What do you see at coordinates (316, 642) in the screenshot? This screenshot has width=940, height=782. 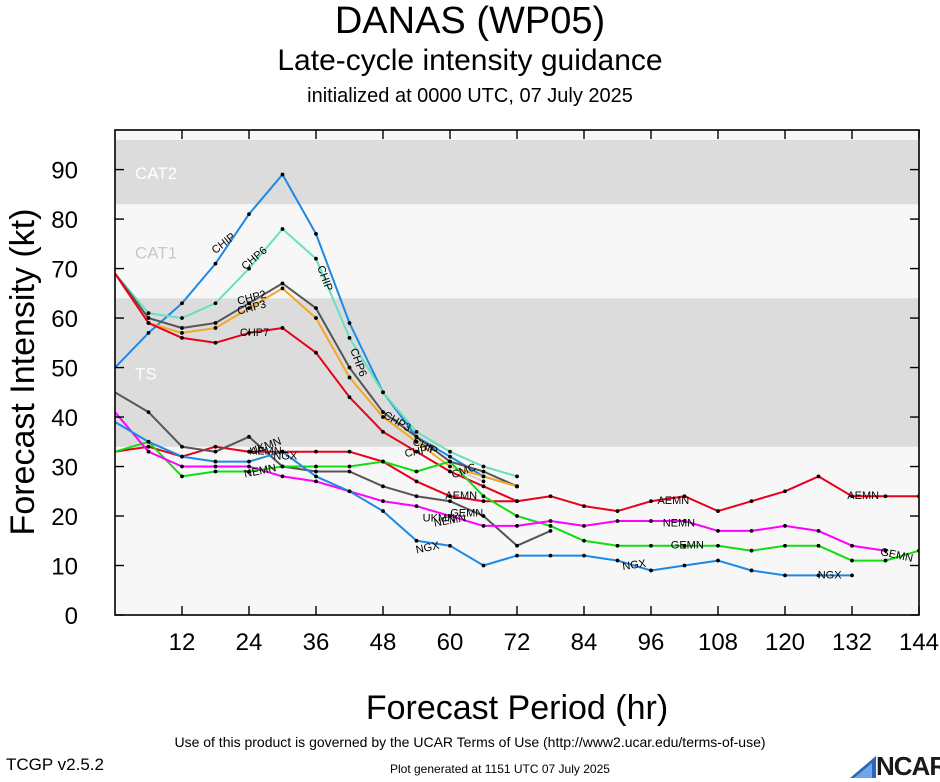 I see `x-tick-label: 36` at bounding box center [316, 642].